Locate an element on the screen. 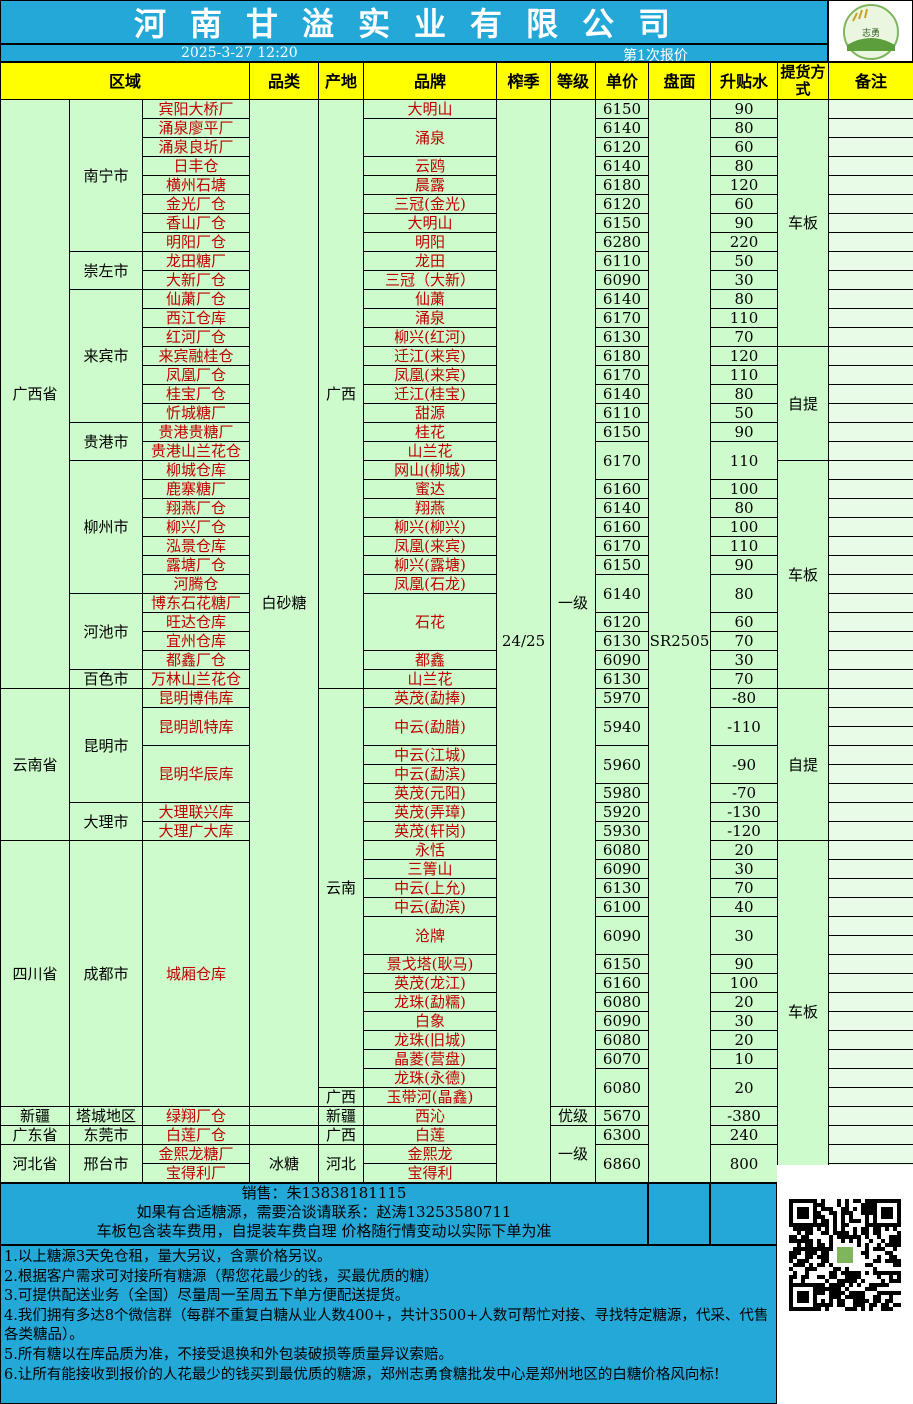 The height and width of the screenshot is (1404, 913). category-cell is located at coordinates (284, 1135).